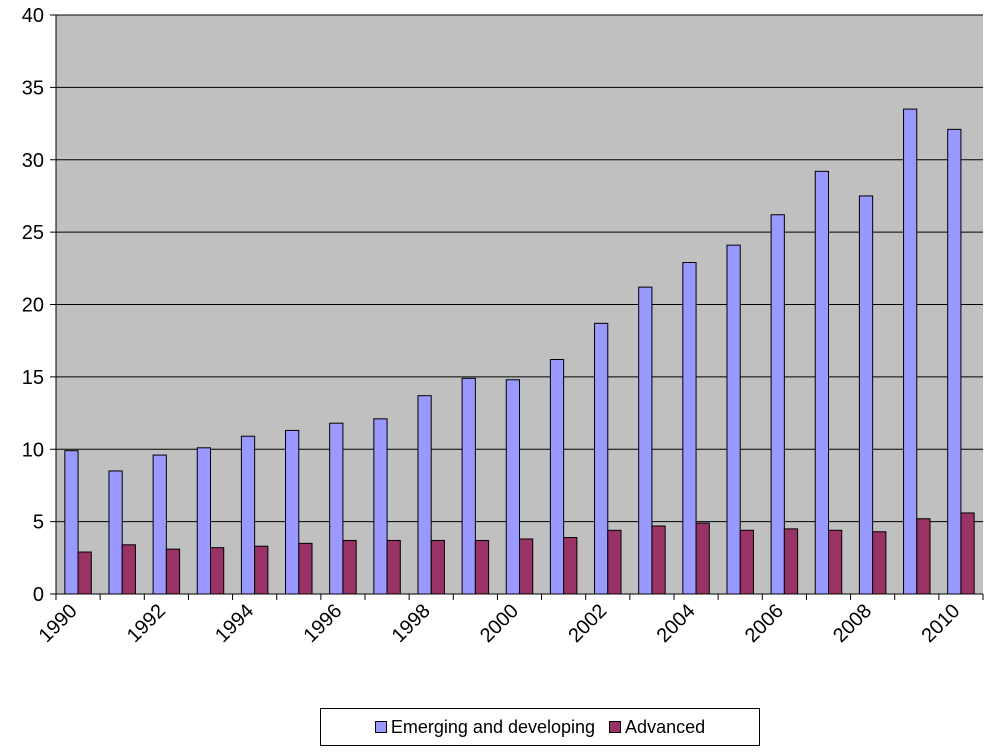 The width and height of the screenshot is (984, 753). What do you see at coordinates (33, 306) in the screenshot?
I see `y-tick-label: 20` at bounding box center [33, 306].